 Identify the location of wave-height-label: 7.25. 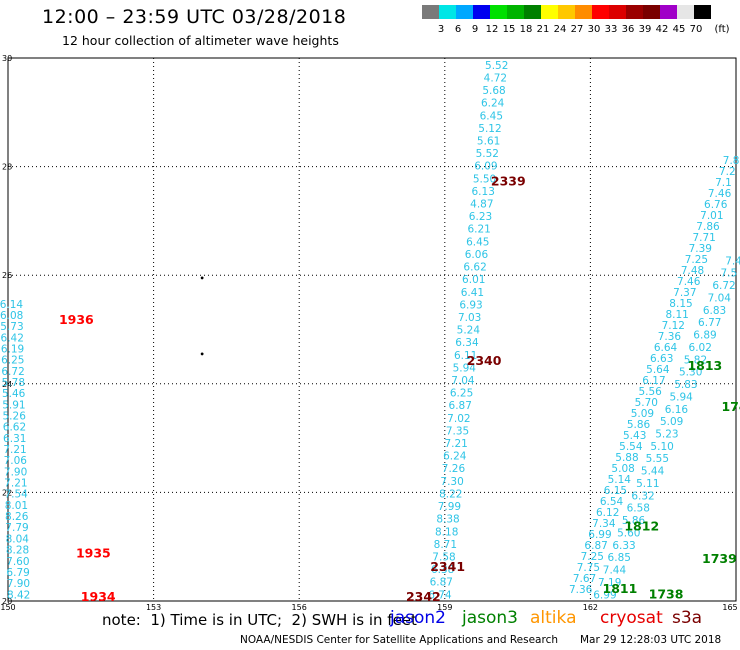
(696, 260).